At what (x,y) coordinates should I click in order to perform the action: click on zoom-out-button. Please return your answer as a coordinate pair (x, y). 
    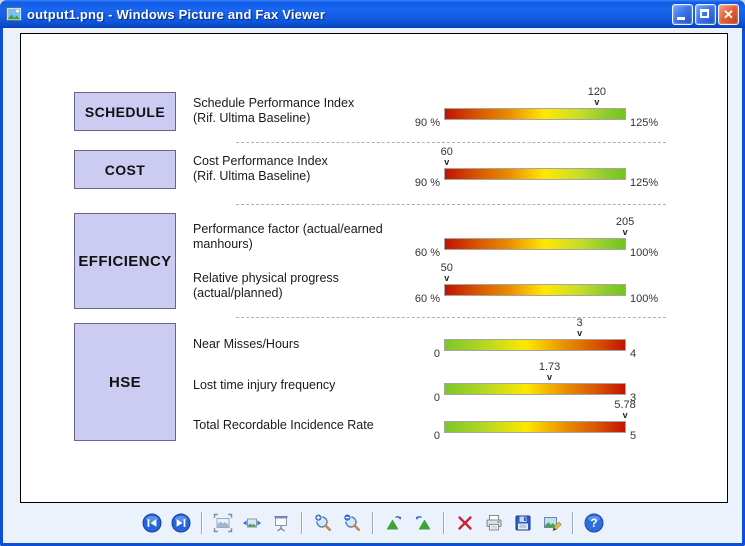
    Looking at the image, I should click on (352, 523).